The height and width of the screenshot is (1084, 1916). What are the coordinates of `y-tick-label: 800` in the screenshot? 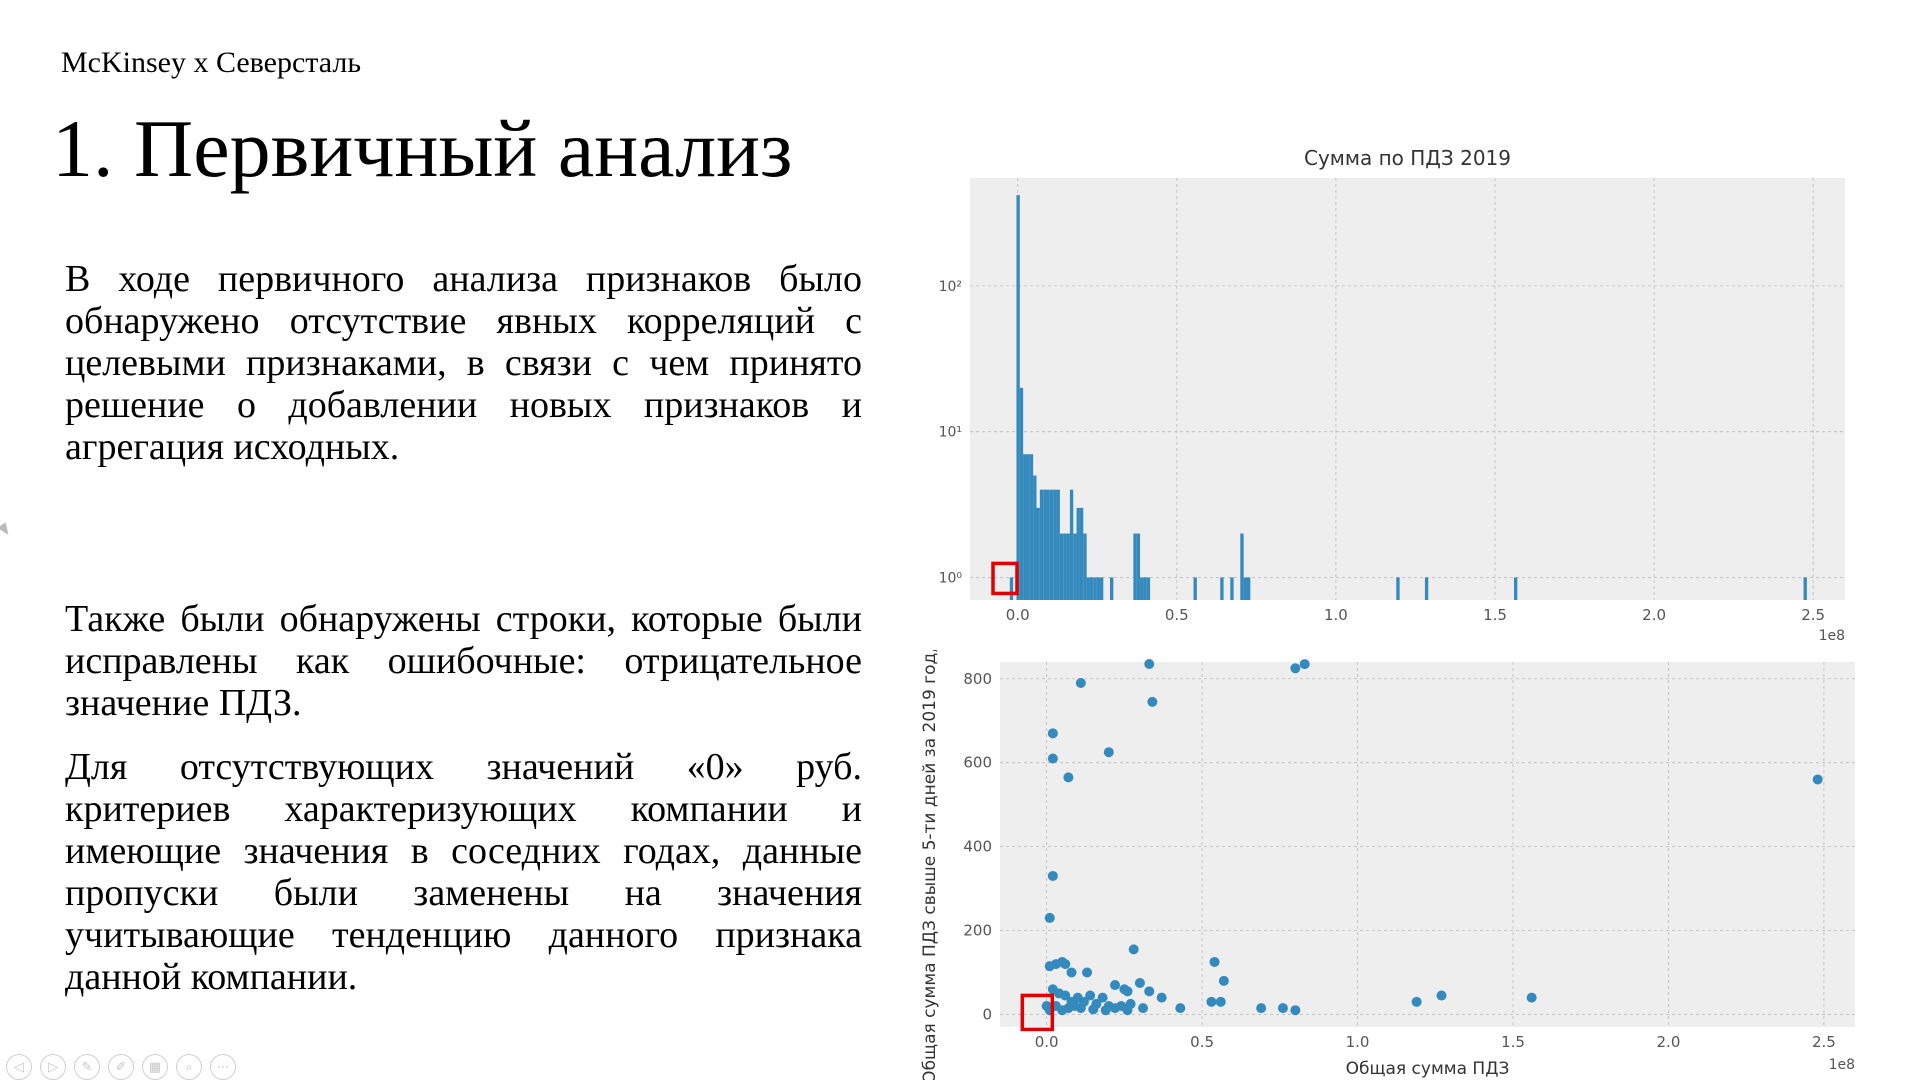 It's located at (977, 679).